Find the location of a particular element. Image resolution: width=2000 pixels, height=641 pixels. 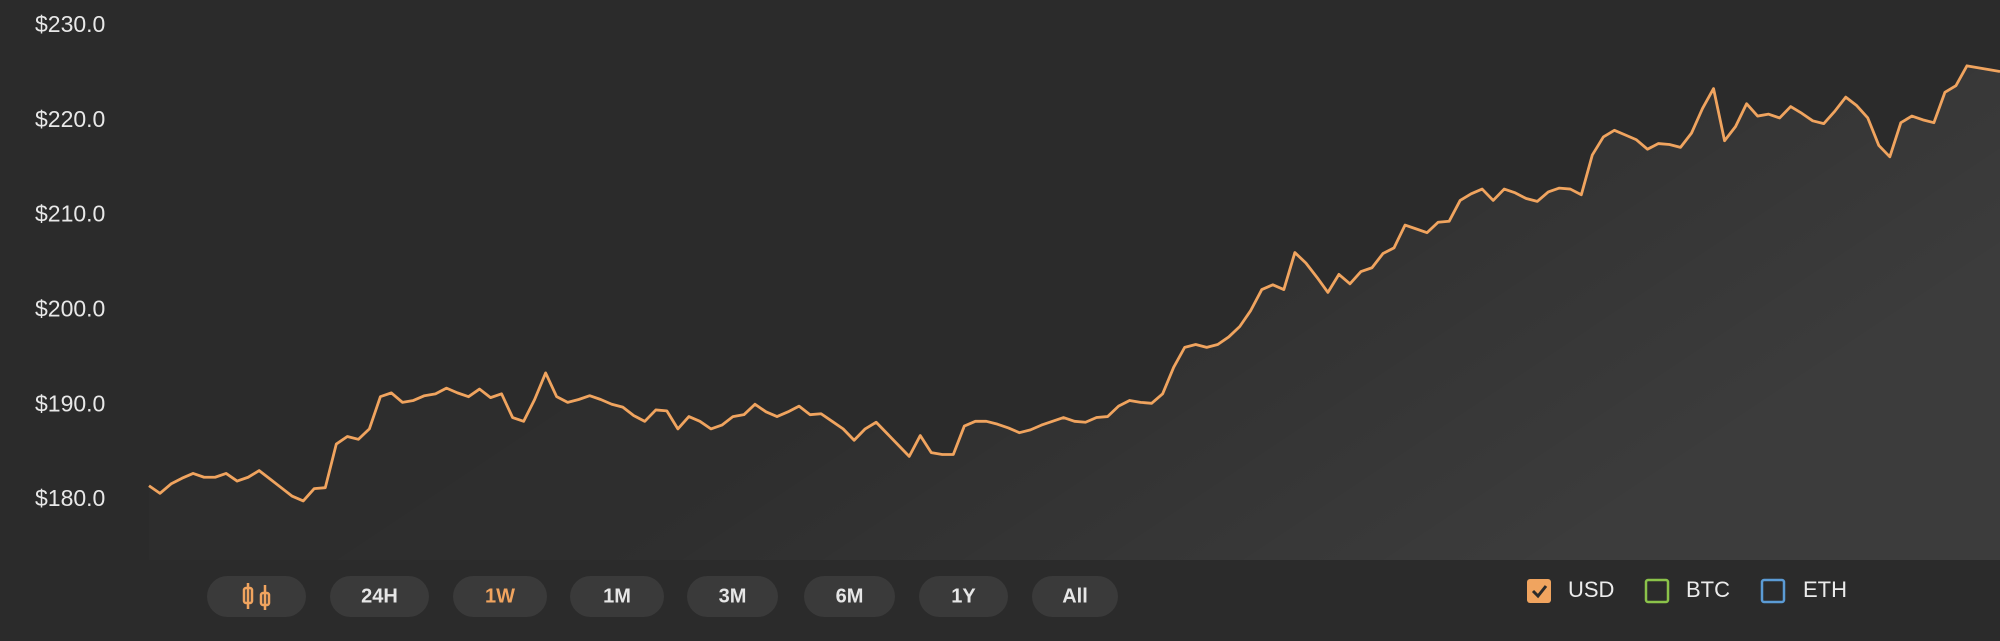

legend: USD BTC ETH is located at coordinates (1687, 590).